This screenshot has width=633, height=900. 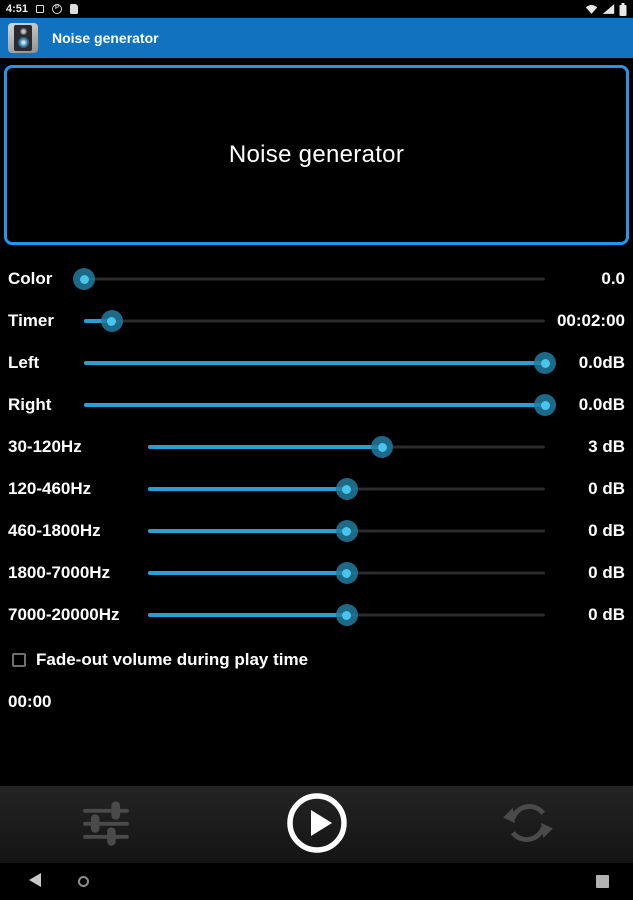 I want to click on slider-label: 7000-20000Hz, so click(x=64, y=614).